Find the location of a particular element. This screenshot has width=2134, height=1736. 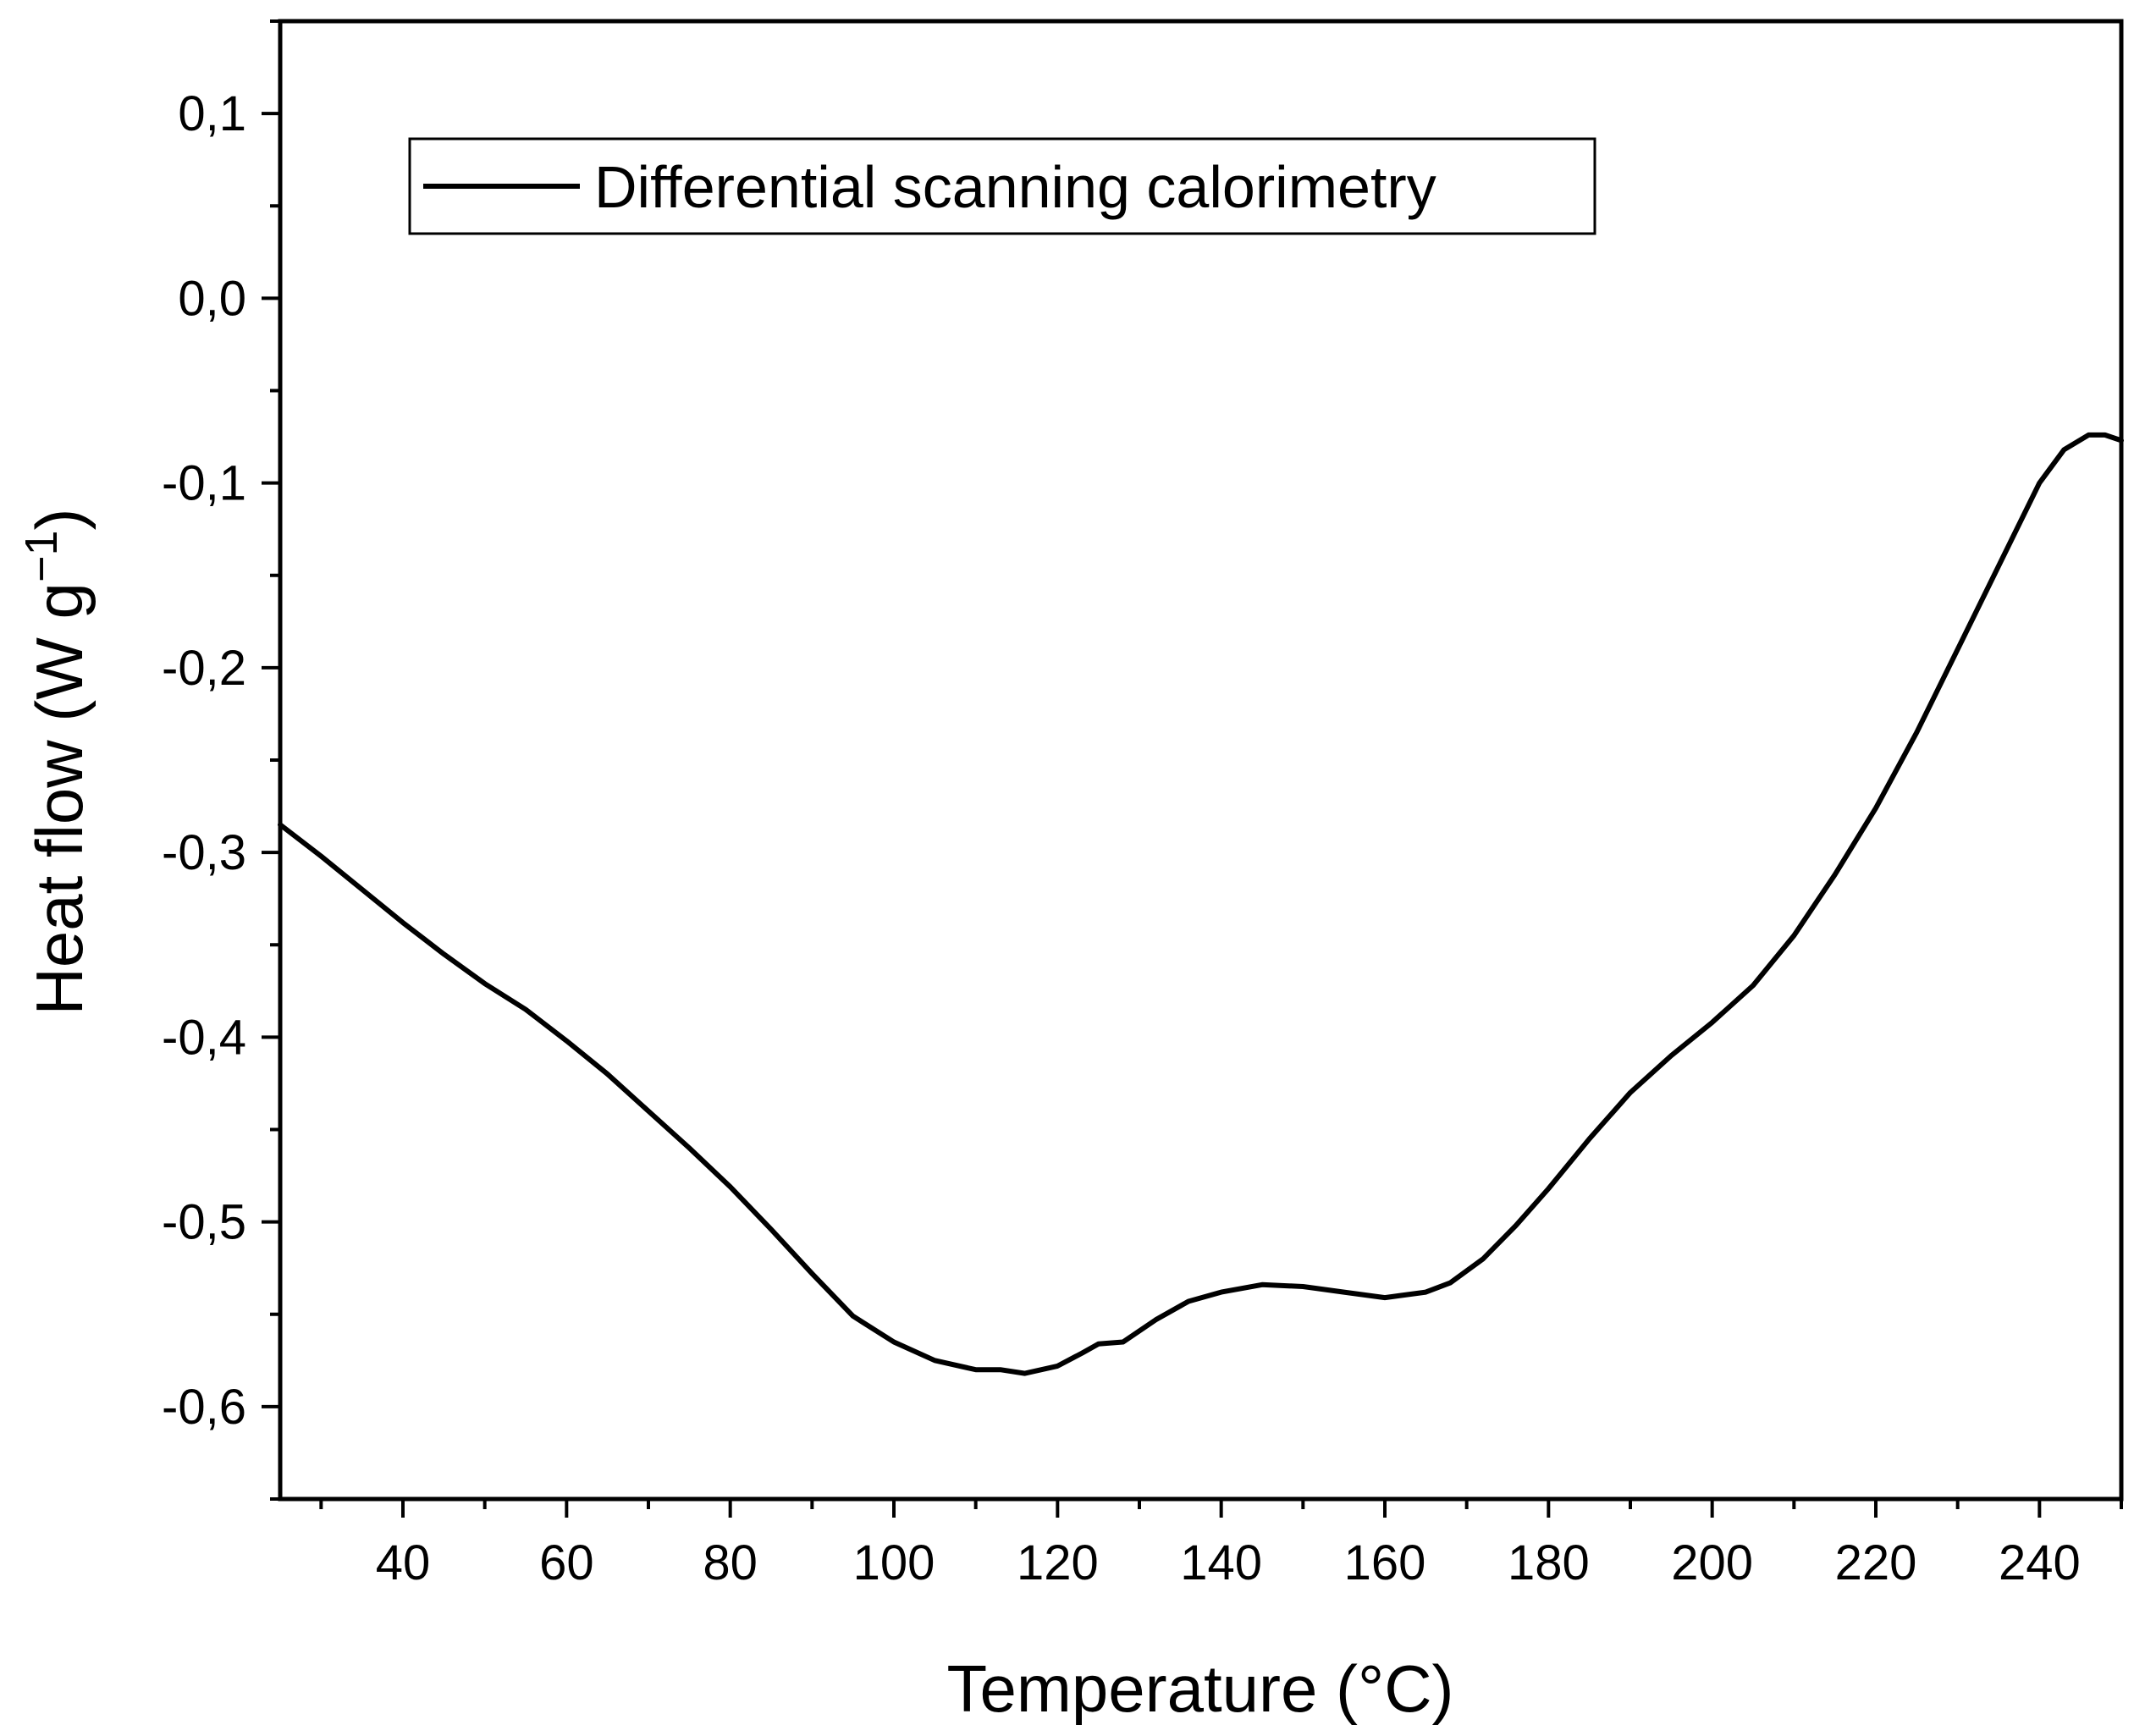

x-tick-label: 140 is located at coordinates (1221, 1562).